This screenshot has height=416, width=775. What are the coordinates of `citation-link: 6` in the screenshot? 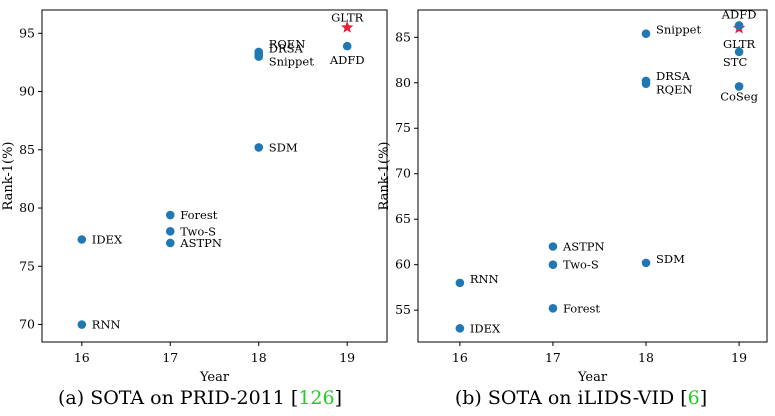 It's located at (694, 398).